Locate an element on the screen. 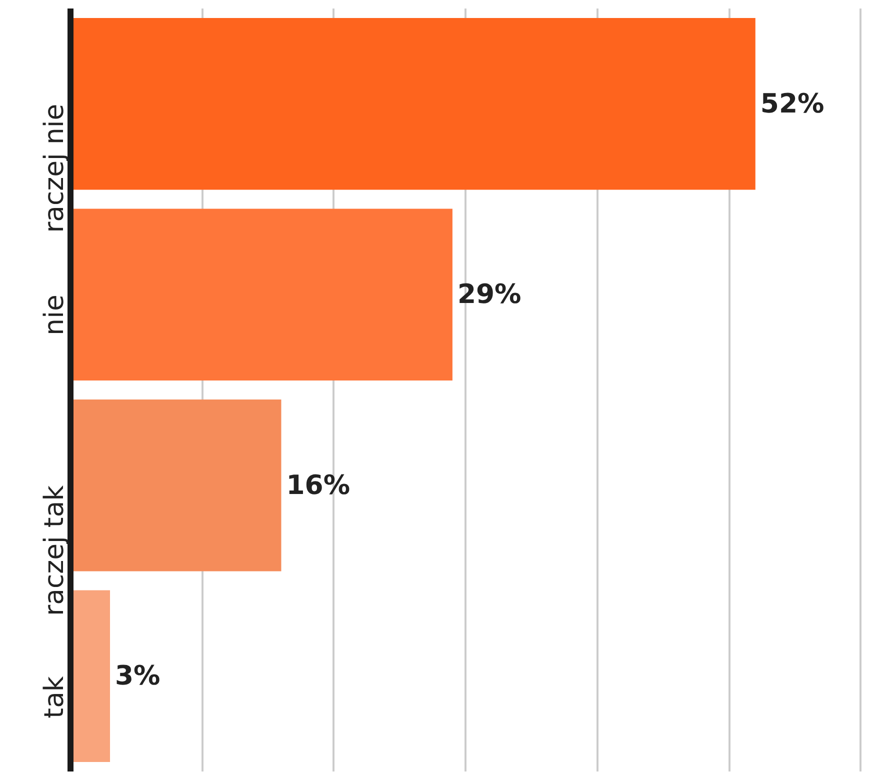 The width and height of the screenshot is (871, 779). y-tick-label: raczej nie is located at coordinates (54, 168).